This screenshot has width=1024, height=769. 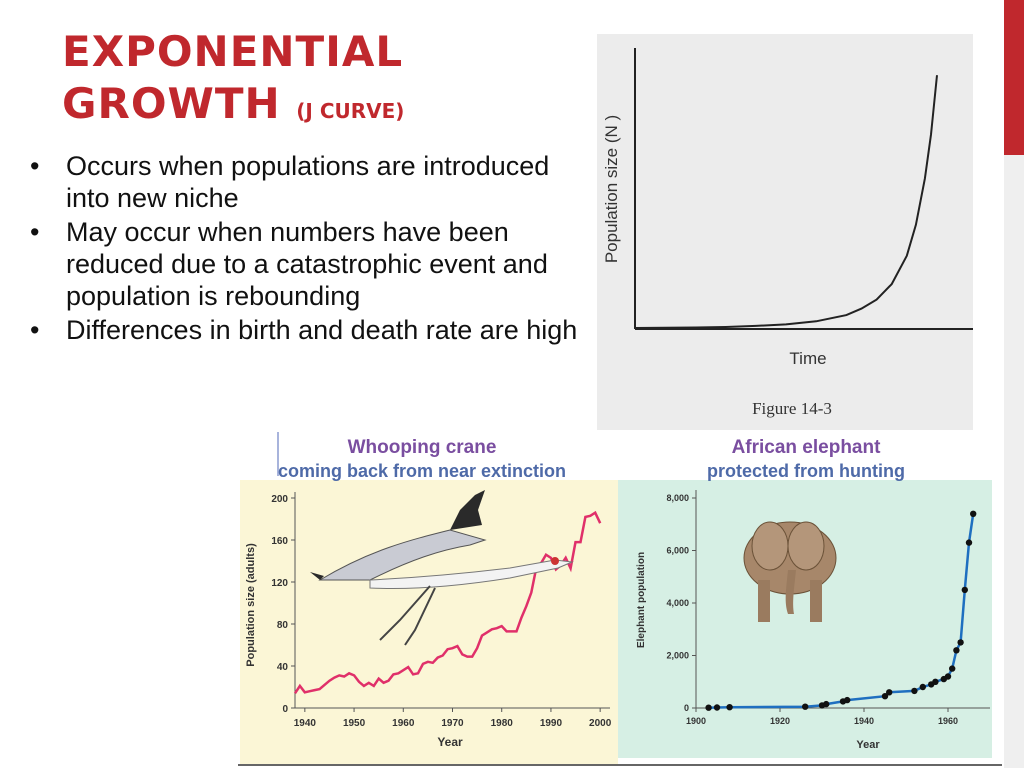 What do you see at coordinates (422, 447) in the screenshot?
I see `crane-title: Whooping crane` at bounding box center [422, 447].